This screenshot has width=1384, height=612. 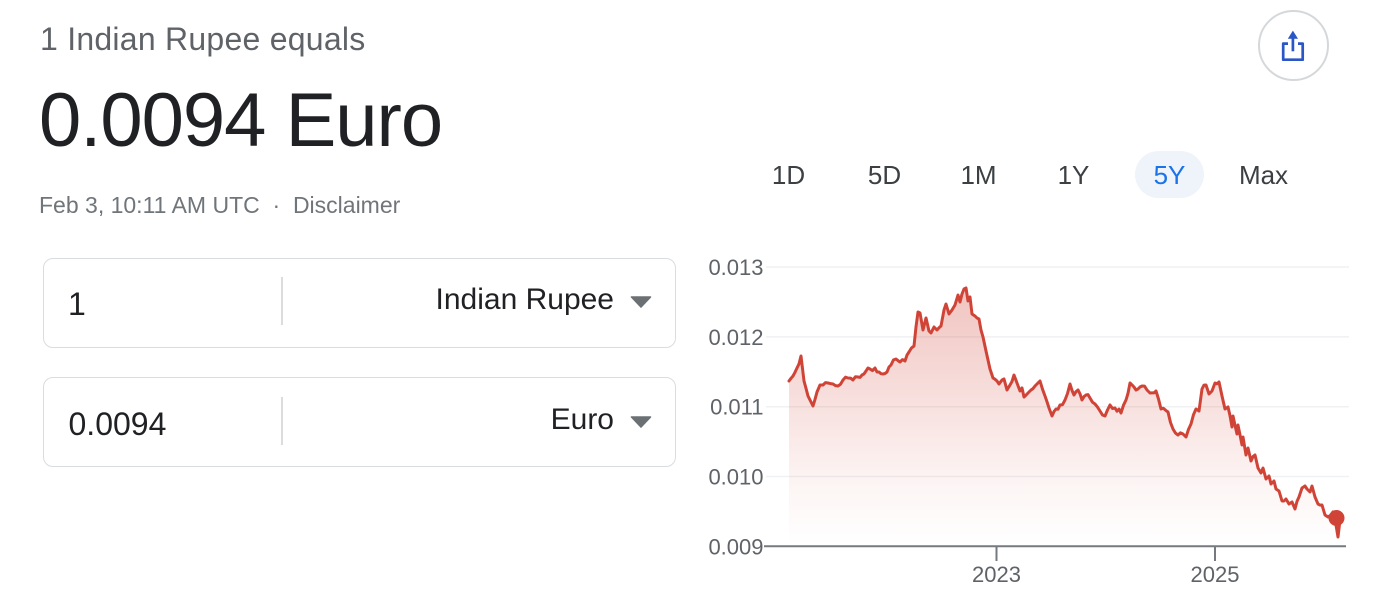 I want to click on svg-text: 2025, so click(x=1215, y=574).